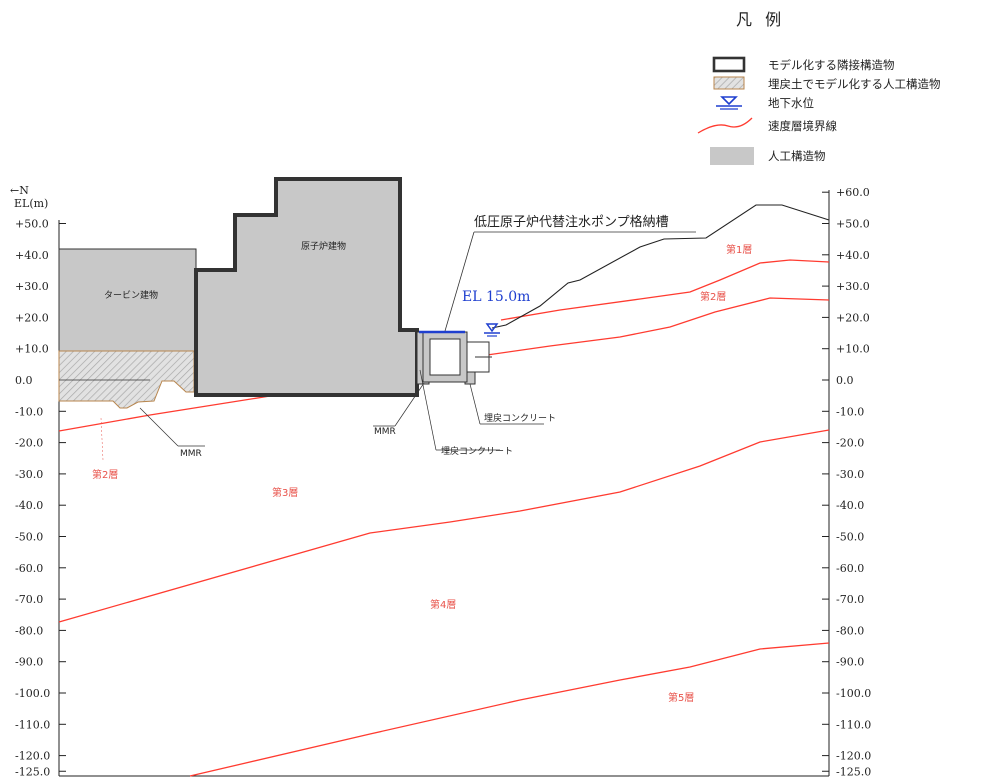 The height and width of the screenshot is (784, 983). Describe the element at coordinates (760, 19) in the screenshot. I see `legend-title: 凡 例` at that location.